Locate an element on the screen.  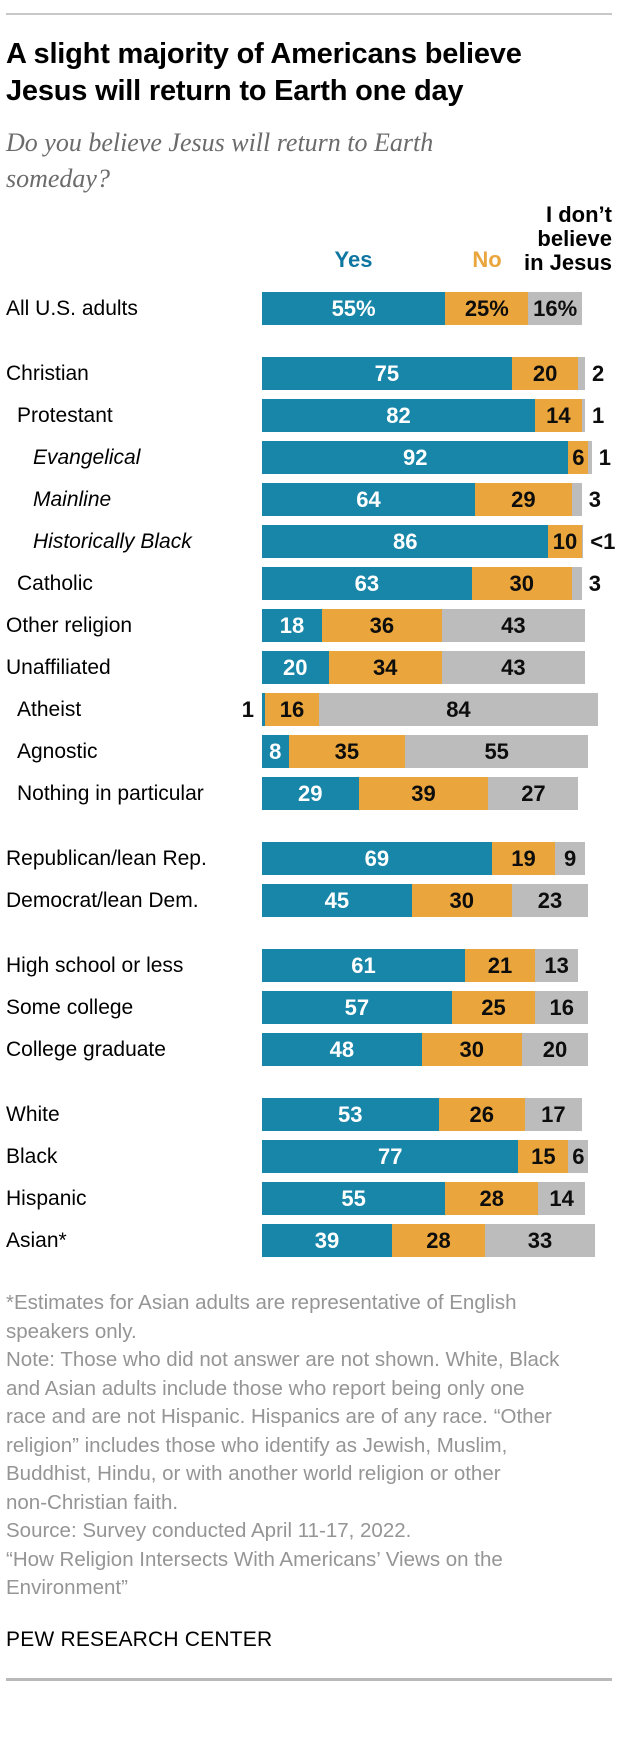
segment-dk: 17 is located at coordinates (553, 1114).